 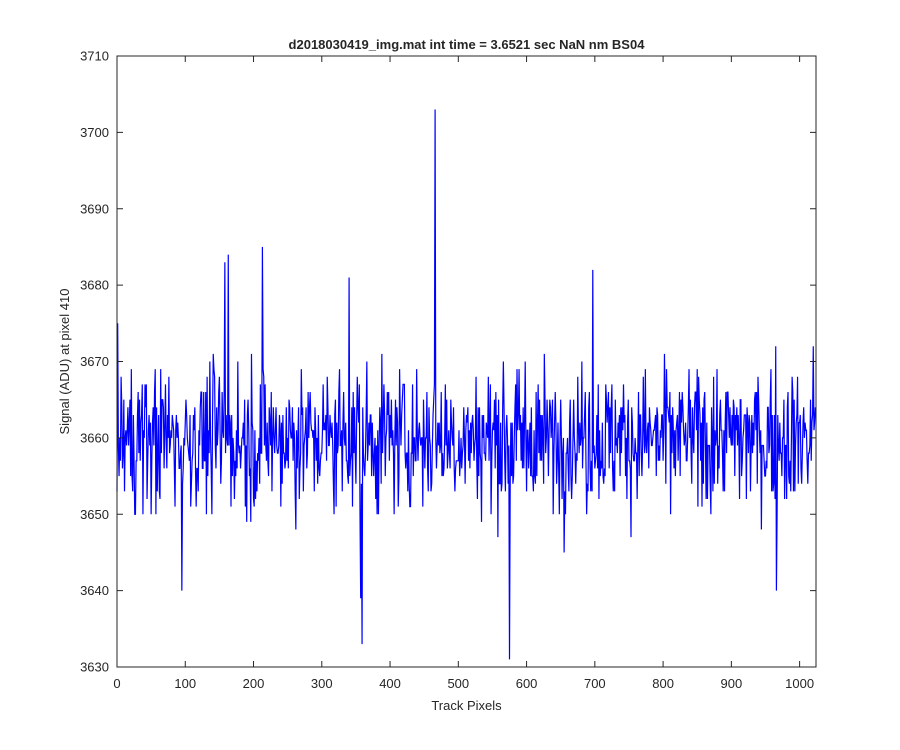 I want to click on x-tick-label: 400, so click(x=390, y=683).